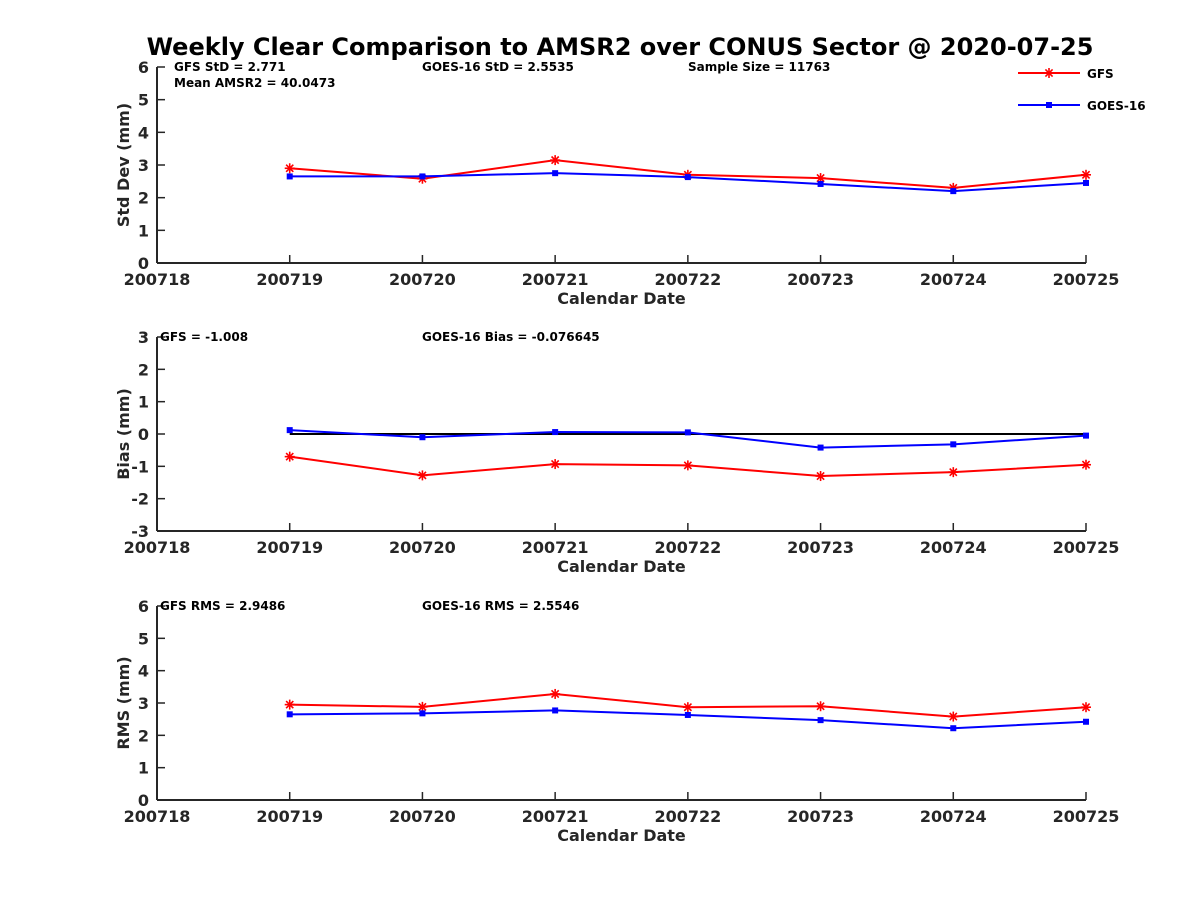 Image resolution: width=1200 pixels, height=900 pixels. What do you see at coordinates (222, 606) in the screenshot?
I see `stat-annotation: GFS RMS = 2.9486` at bounding box center [222, 606].